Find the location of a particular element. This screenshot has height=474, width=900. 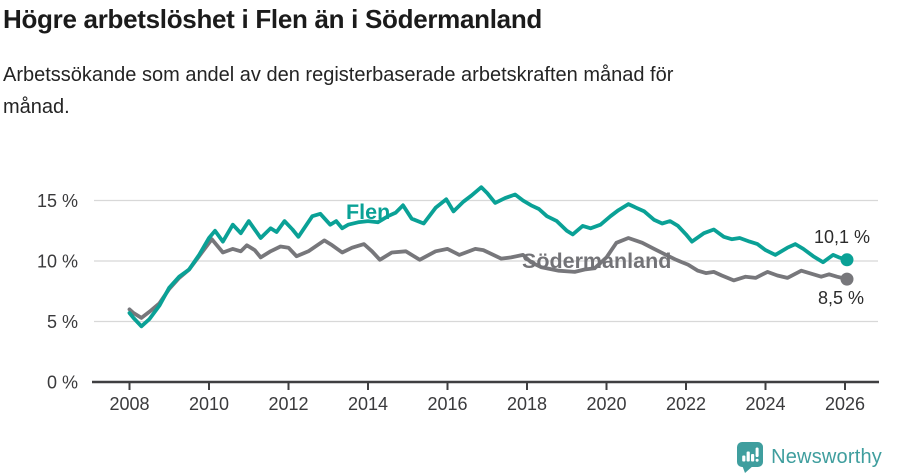

end-dot-södermanland is located at coordinates (847, 279).